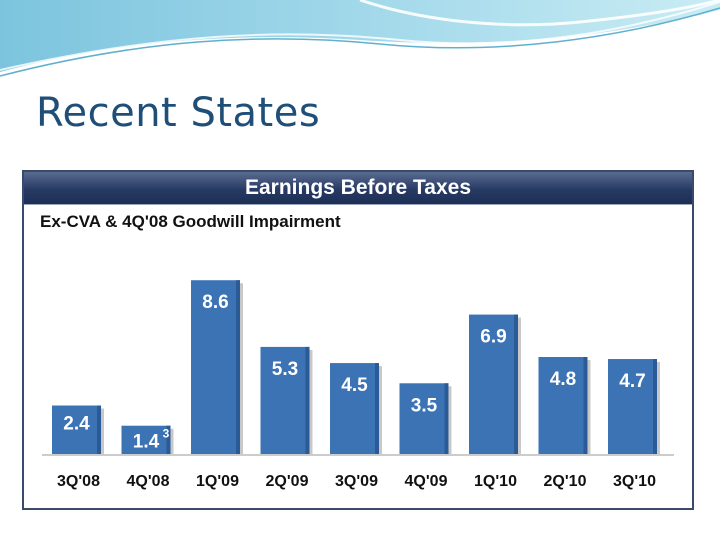  Describe the element at coordinates (166, 434) in the screenshot. I see `footnote-marker: 3` at that location.